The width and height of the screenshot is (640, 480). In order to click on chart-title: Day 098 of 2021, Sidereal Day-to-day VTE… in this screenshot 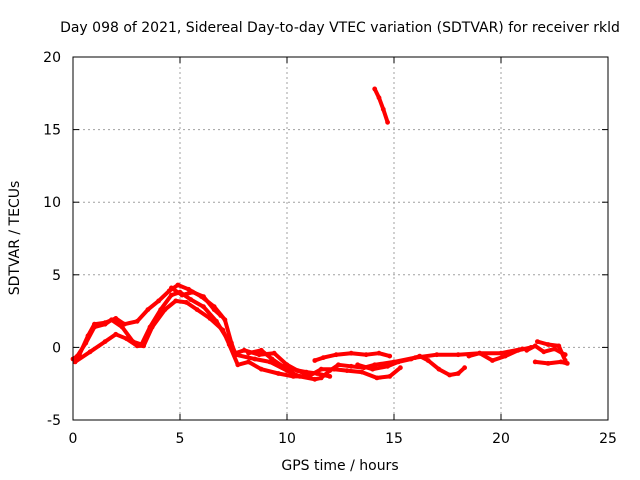, I will do `click(340, 28)`.